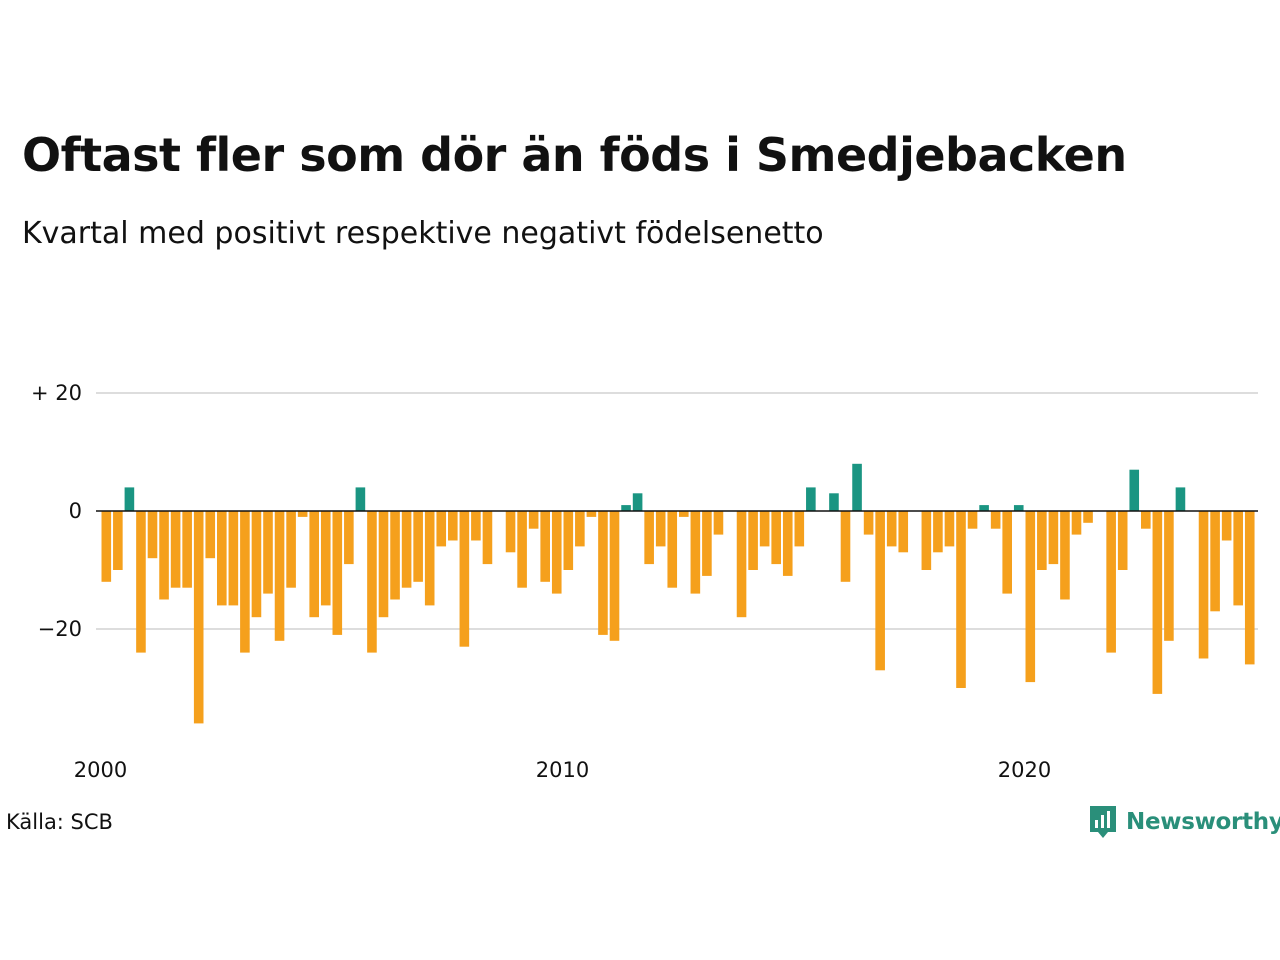 The height and width of the screenshot is (960, 1280). I want to click on x-tick-label: 2020, so click(1024, 770).